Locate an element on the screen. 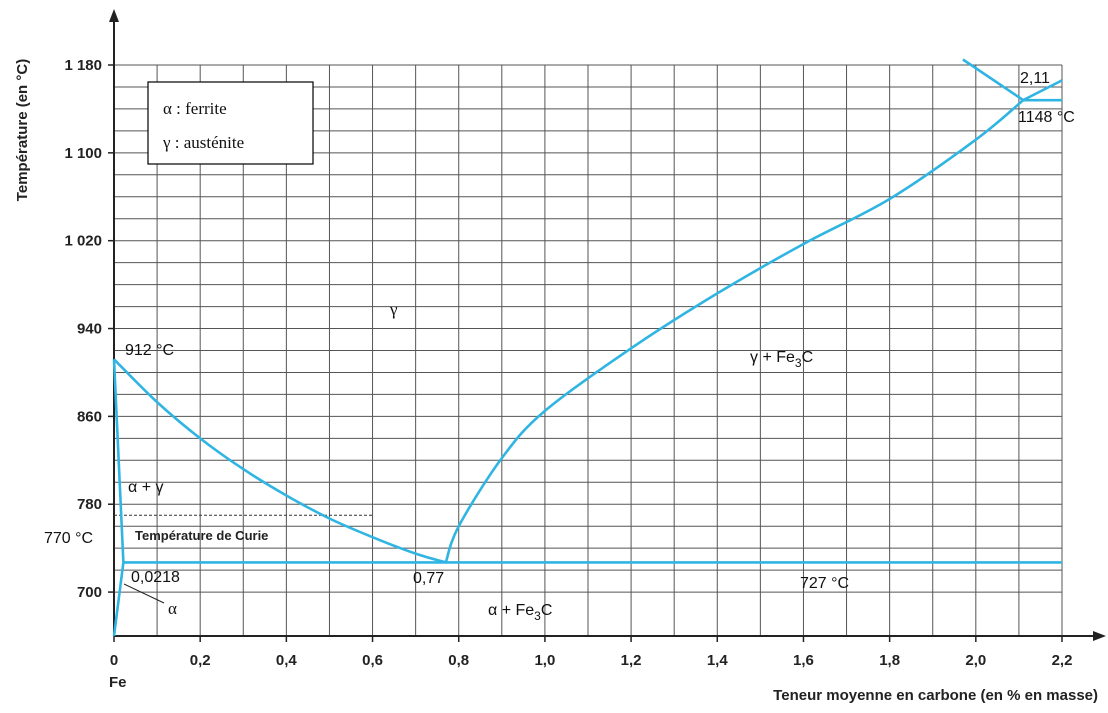 This screenshot has height=713, width=1108. label-211: 2,11 is located at coordinates (1035, 78).